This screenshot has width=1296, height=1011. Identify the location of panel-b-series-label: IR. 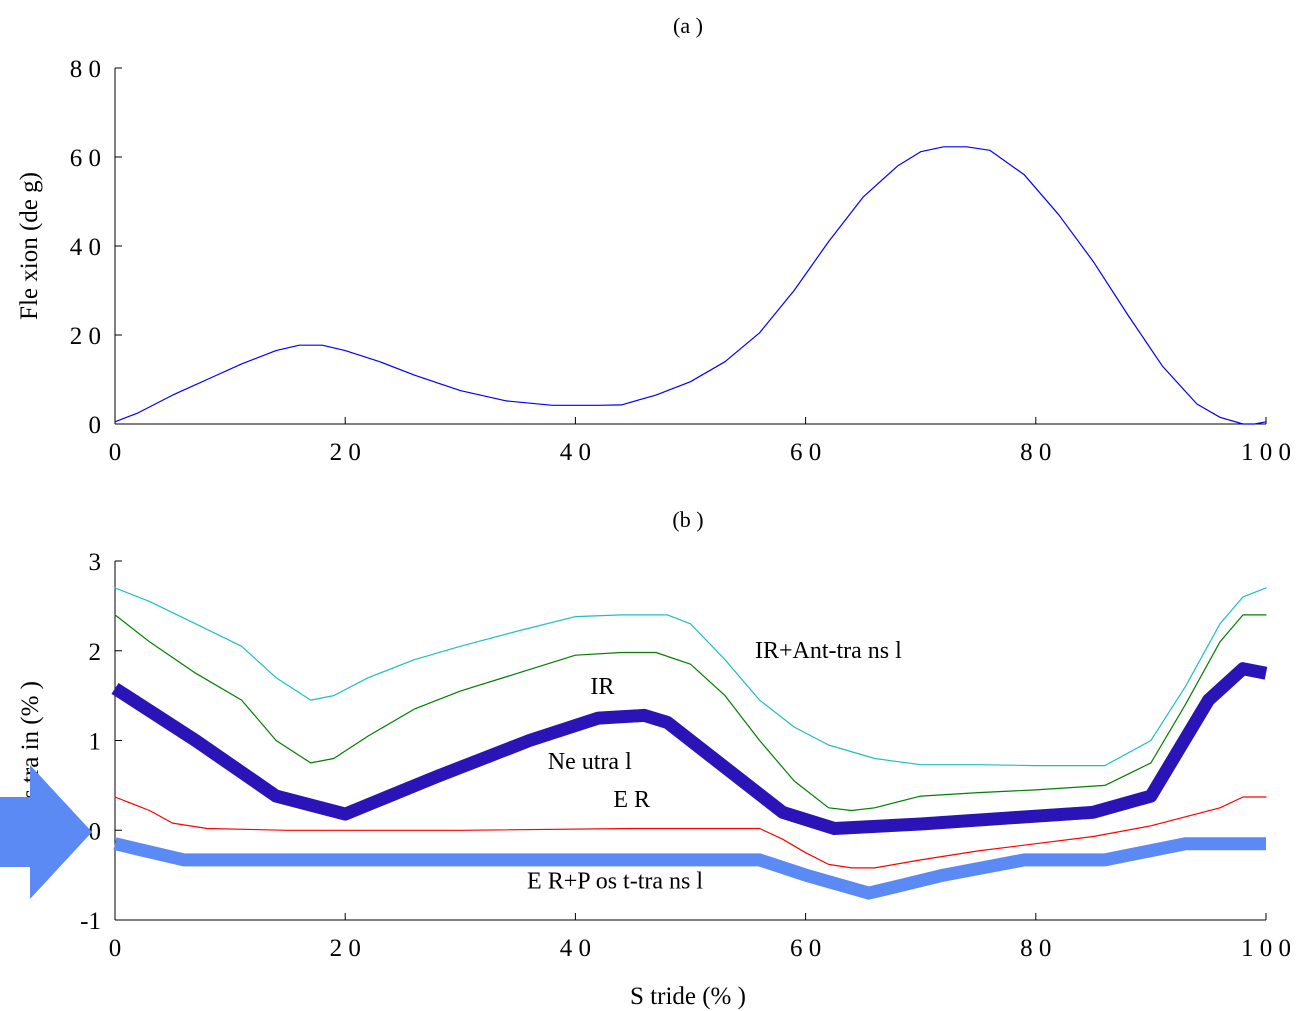
(602, 687).